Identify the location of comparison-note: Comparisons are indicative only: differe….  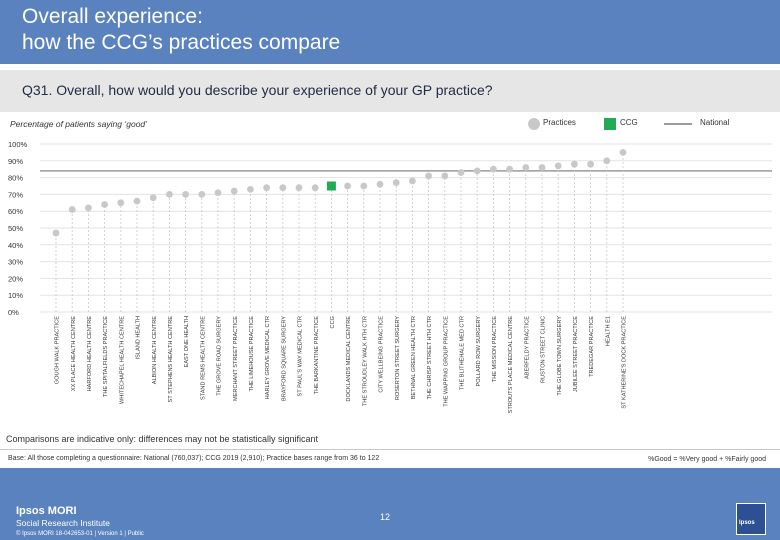
(162, 439).